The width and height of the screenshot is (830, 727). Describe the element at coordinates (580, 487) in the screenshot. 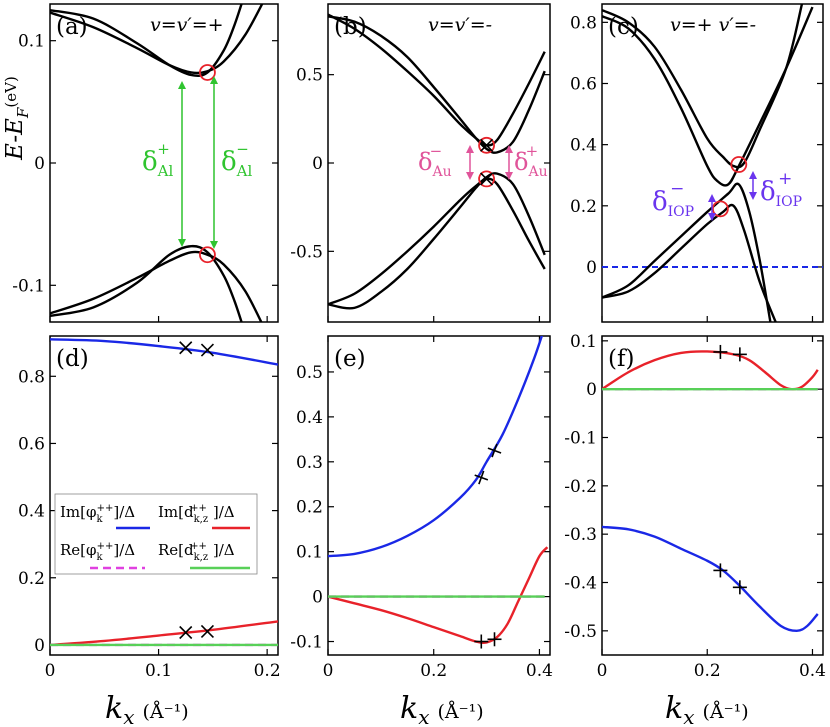

I see `ytick-label-f: -0.2` at that location.